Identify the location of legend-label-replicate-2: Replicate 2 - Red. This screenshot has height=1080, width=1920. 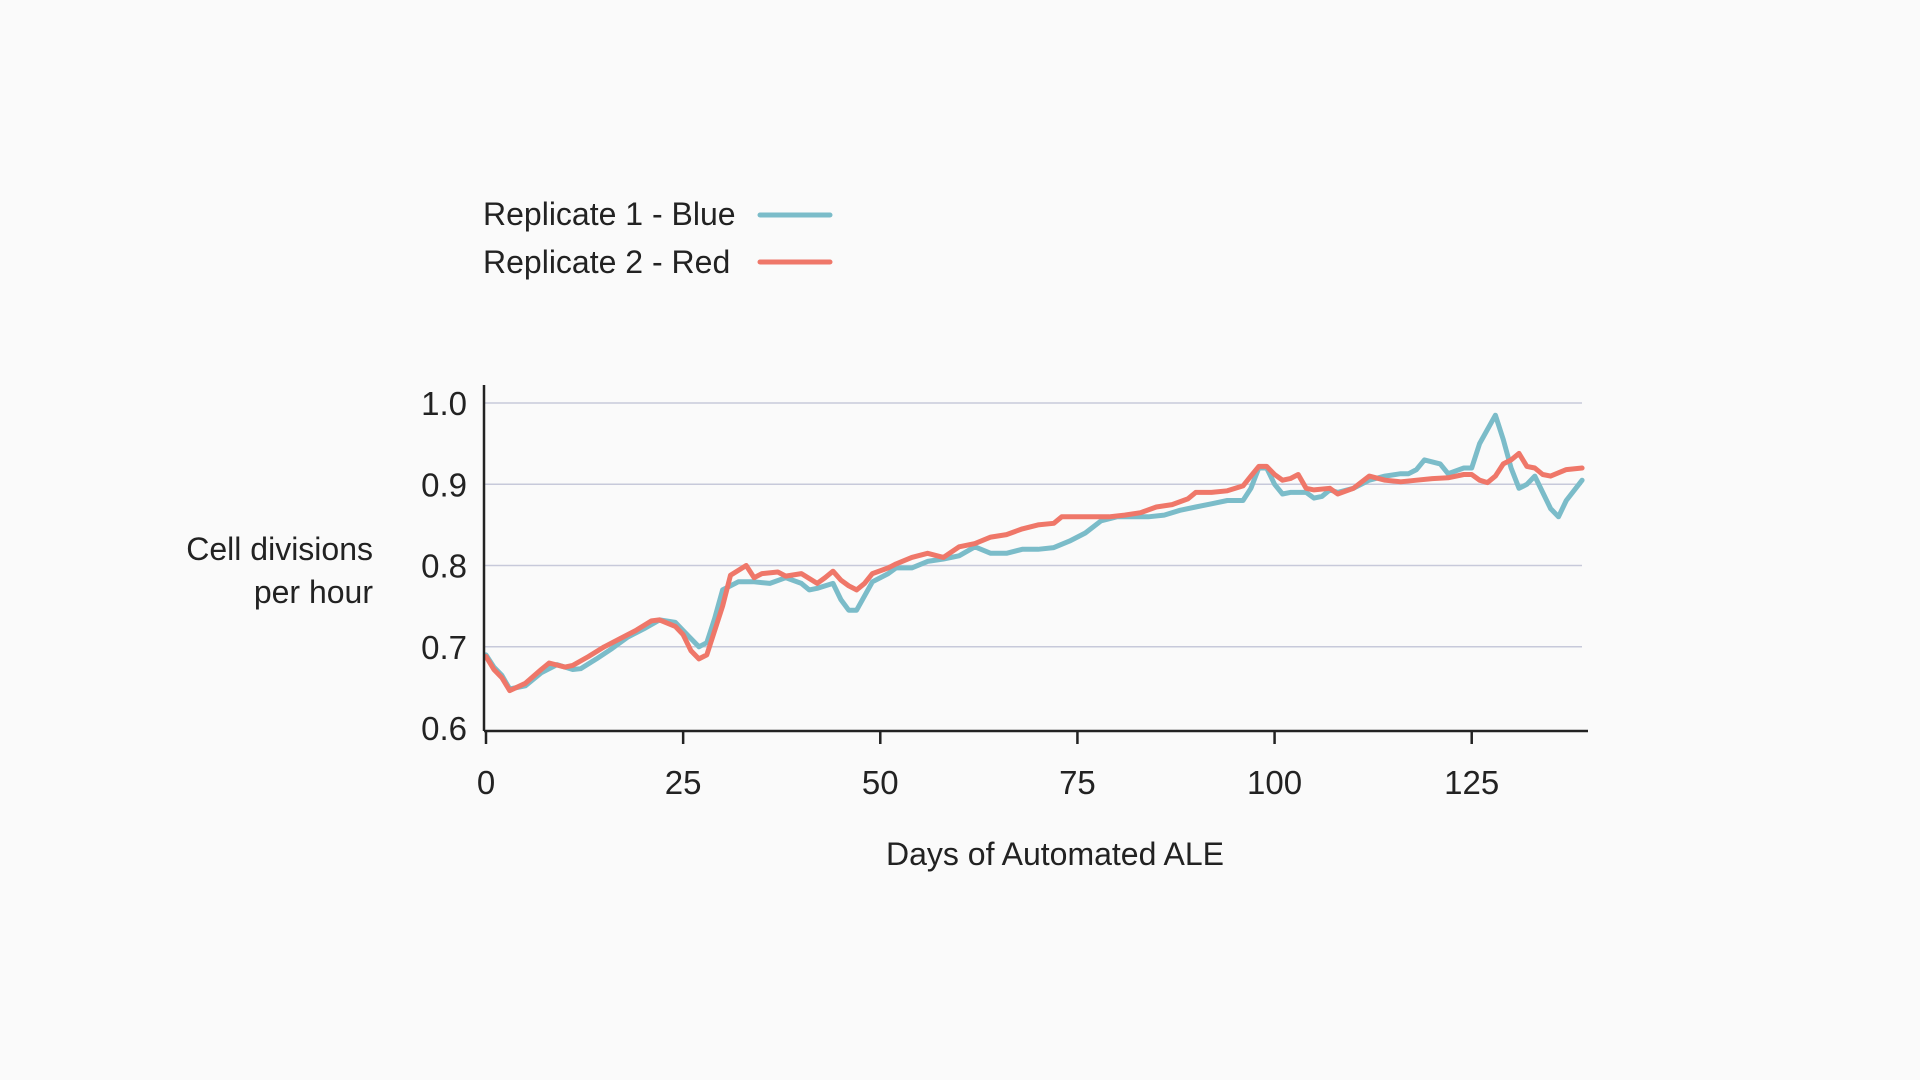
(606, 262).